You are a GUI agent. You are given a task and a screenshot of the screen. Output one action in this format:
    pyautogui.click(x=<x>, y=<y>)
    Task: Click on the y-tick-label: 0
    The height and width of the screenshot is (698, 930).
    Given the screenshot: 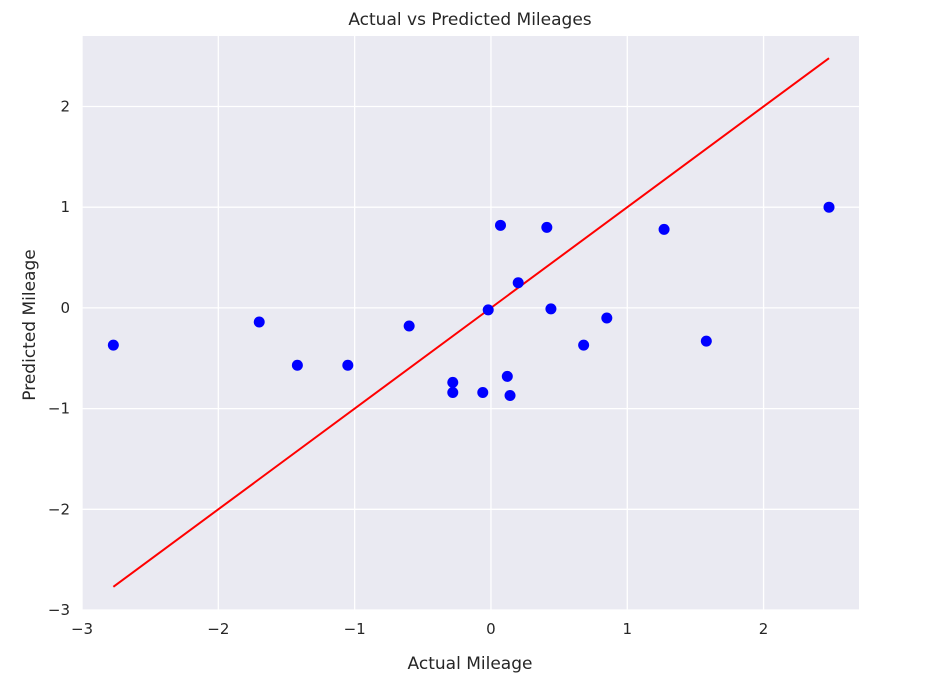 What is the action you would take?
    pyautogui.click(x=65, y=308)
    